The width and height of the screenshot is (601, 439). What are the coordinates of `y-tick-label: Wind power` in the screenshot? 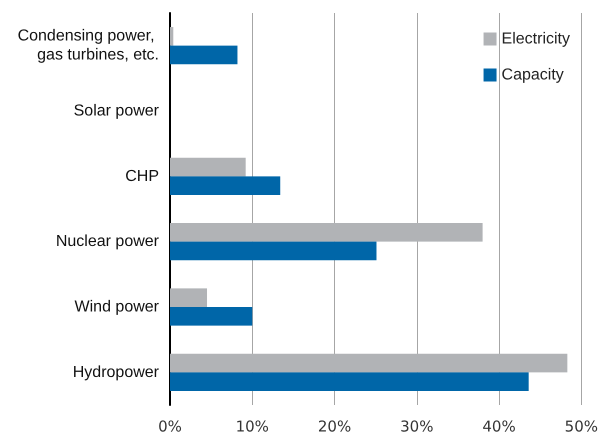 It's located at (117, 307).